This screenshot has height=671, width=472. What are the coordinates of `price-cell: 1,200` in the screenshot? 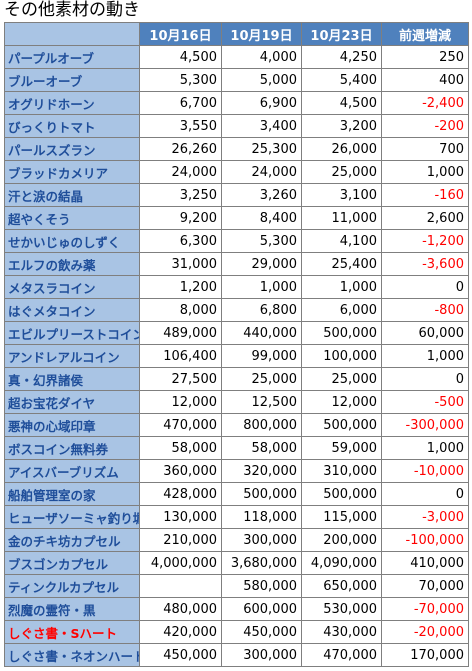 It's located at (180, 287).